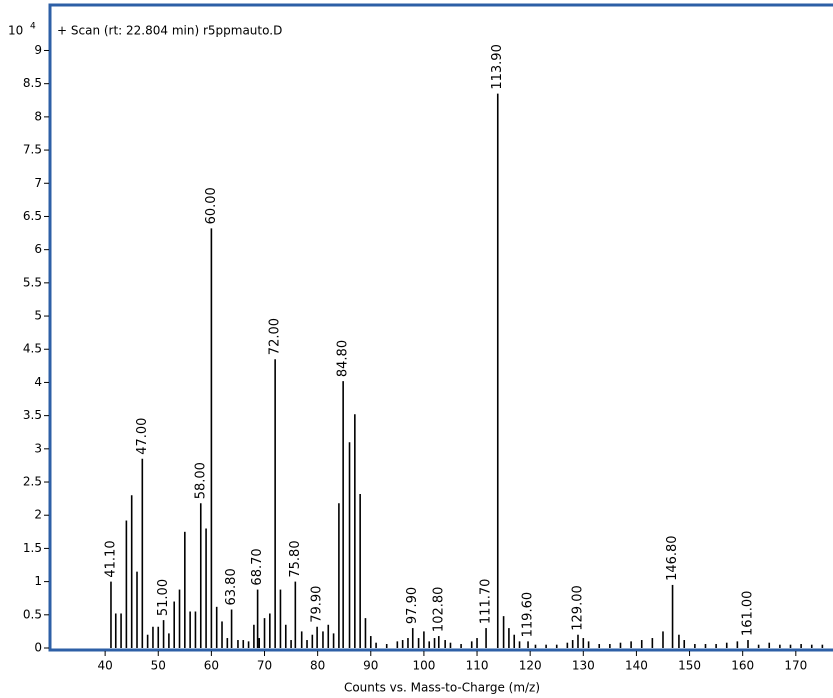  What do you see at coordinates (370, 666) in the screenshot?
I see `x-tick-label: 90` at bounding box center [370, 666].